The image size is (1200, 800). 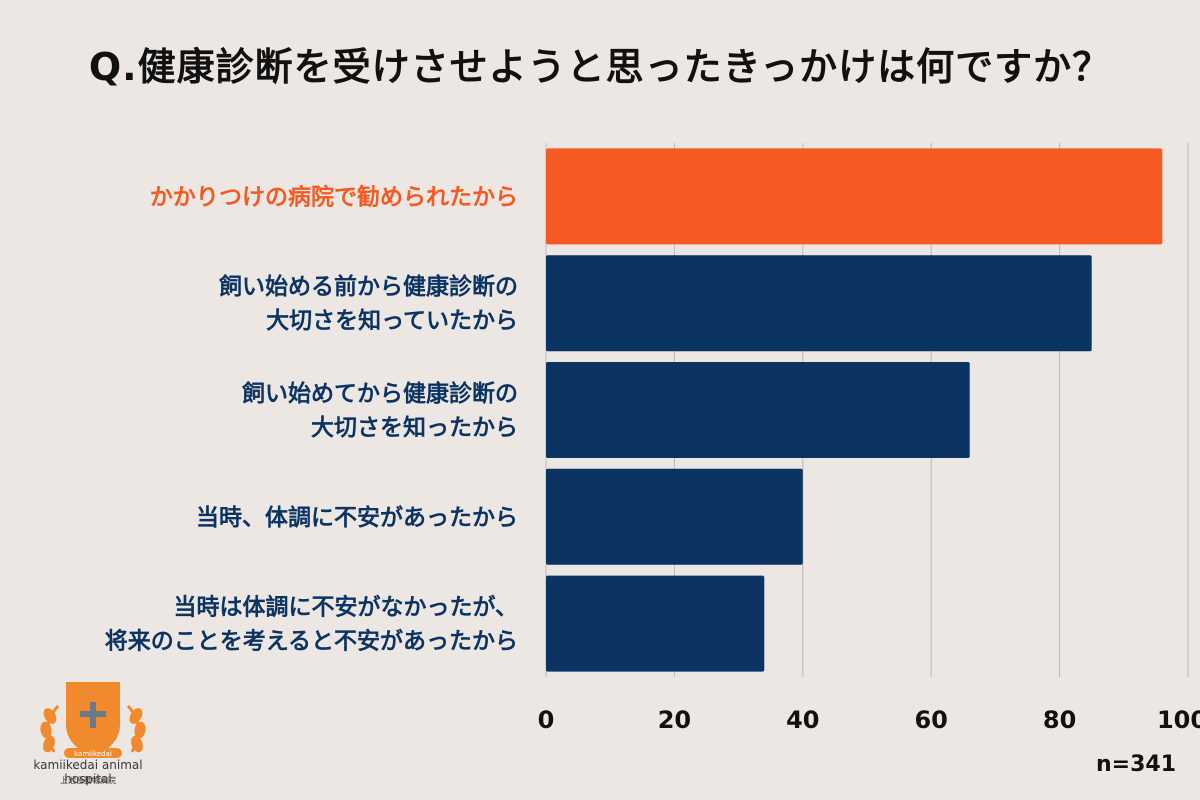 I want to click on category-label: 大切さを知っていたから, so click(x=392, y=320).